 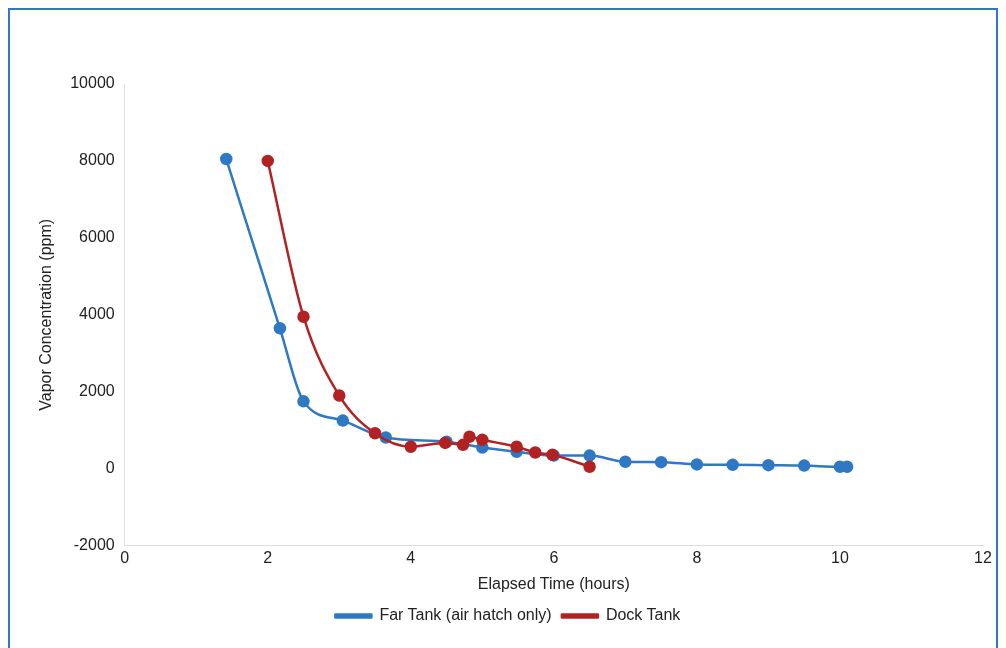 What do you see at coordinates (97, 160) in the screenshot?
I see `y-tick-label: 8000` at bounding box center [97, 160].